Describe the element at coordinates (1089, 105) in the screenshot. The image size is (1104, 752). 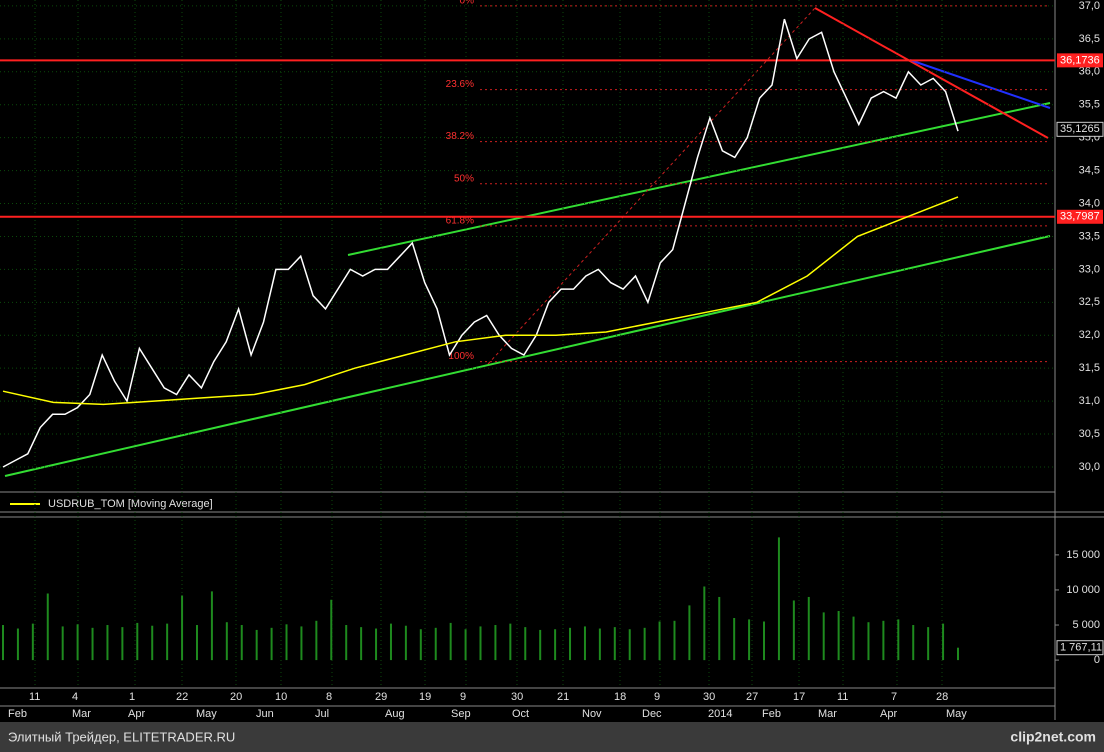
I see `y-tick-label: 35,5` at that location.